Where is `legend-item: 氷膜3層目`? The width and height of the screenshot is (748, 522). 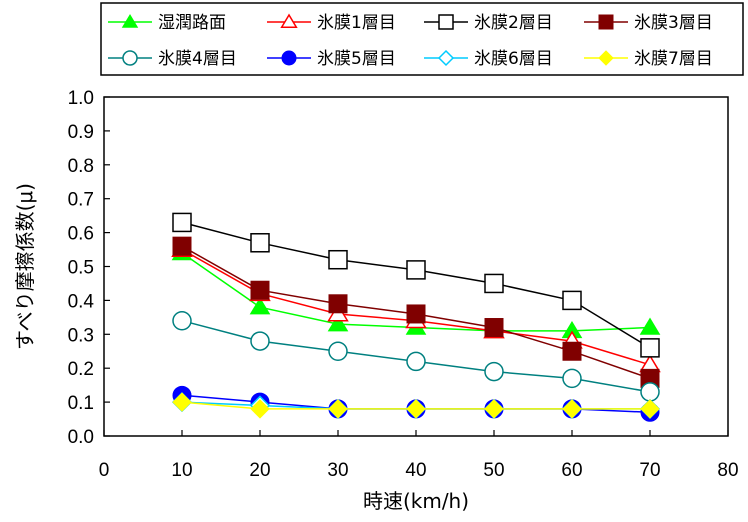 legend-item: 氷膜3層目 is located at coordinates (648, 23).